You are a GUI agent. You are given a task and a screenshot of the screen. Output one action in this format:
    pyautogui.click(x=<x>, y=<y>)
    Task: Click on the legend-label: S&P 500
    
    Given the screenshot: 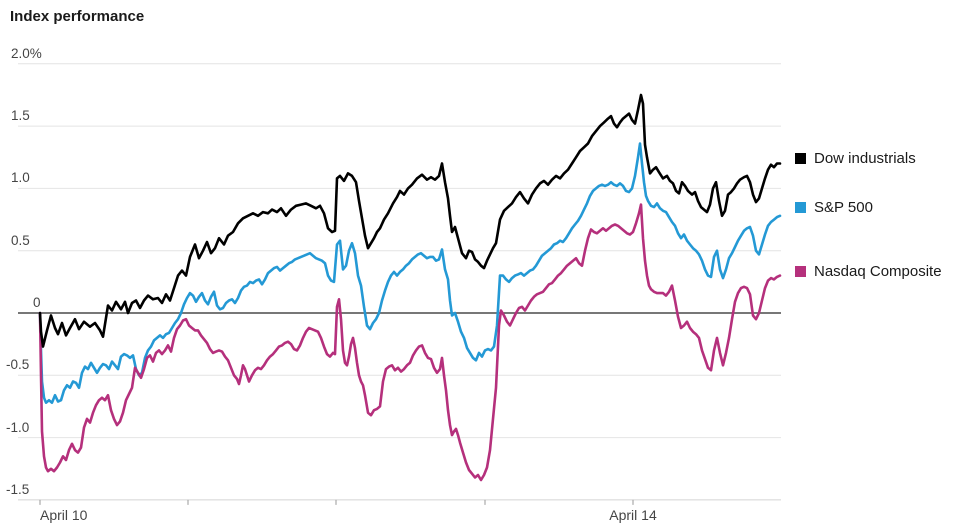 What is the action you would take?
    pyautogui.click(x=843, y=207)
    